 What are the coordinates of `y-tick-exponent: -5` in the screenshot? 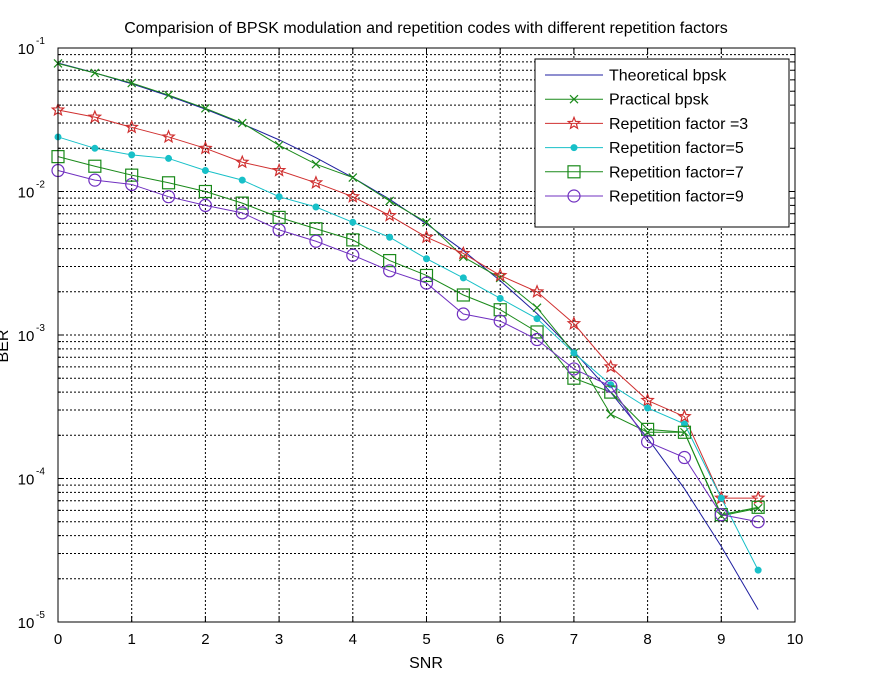 It's located at (40, 615).